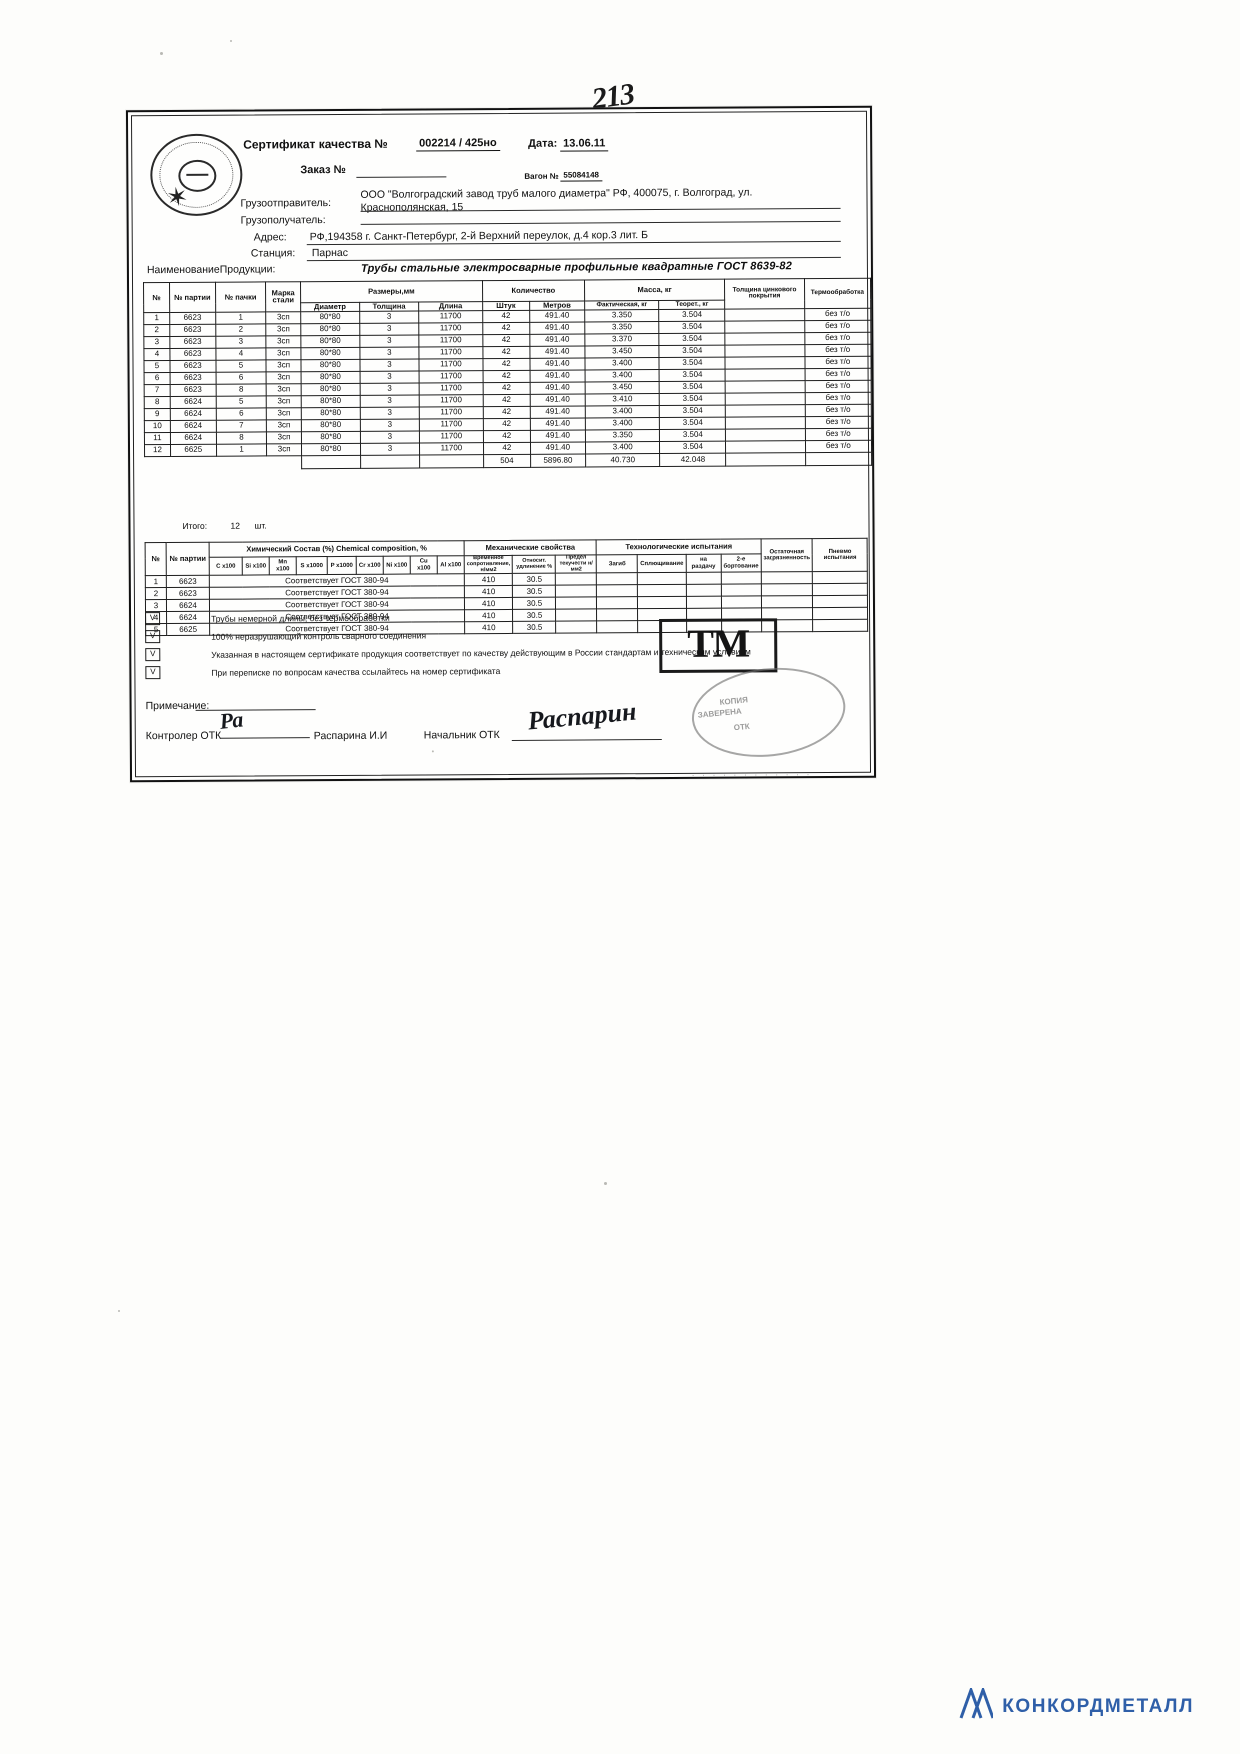  What do you see at coordinates (342, 565) in the screenshot?
I see `an-col-p: P х1000` at bounding box center [342, 565].